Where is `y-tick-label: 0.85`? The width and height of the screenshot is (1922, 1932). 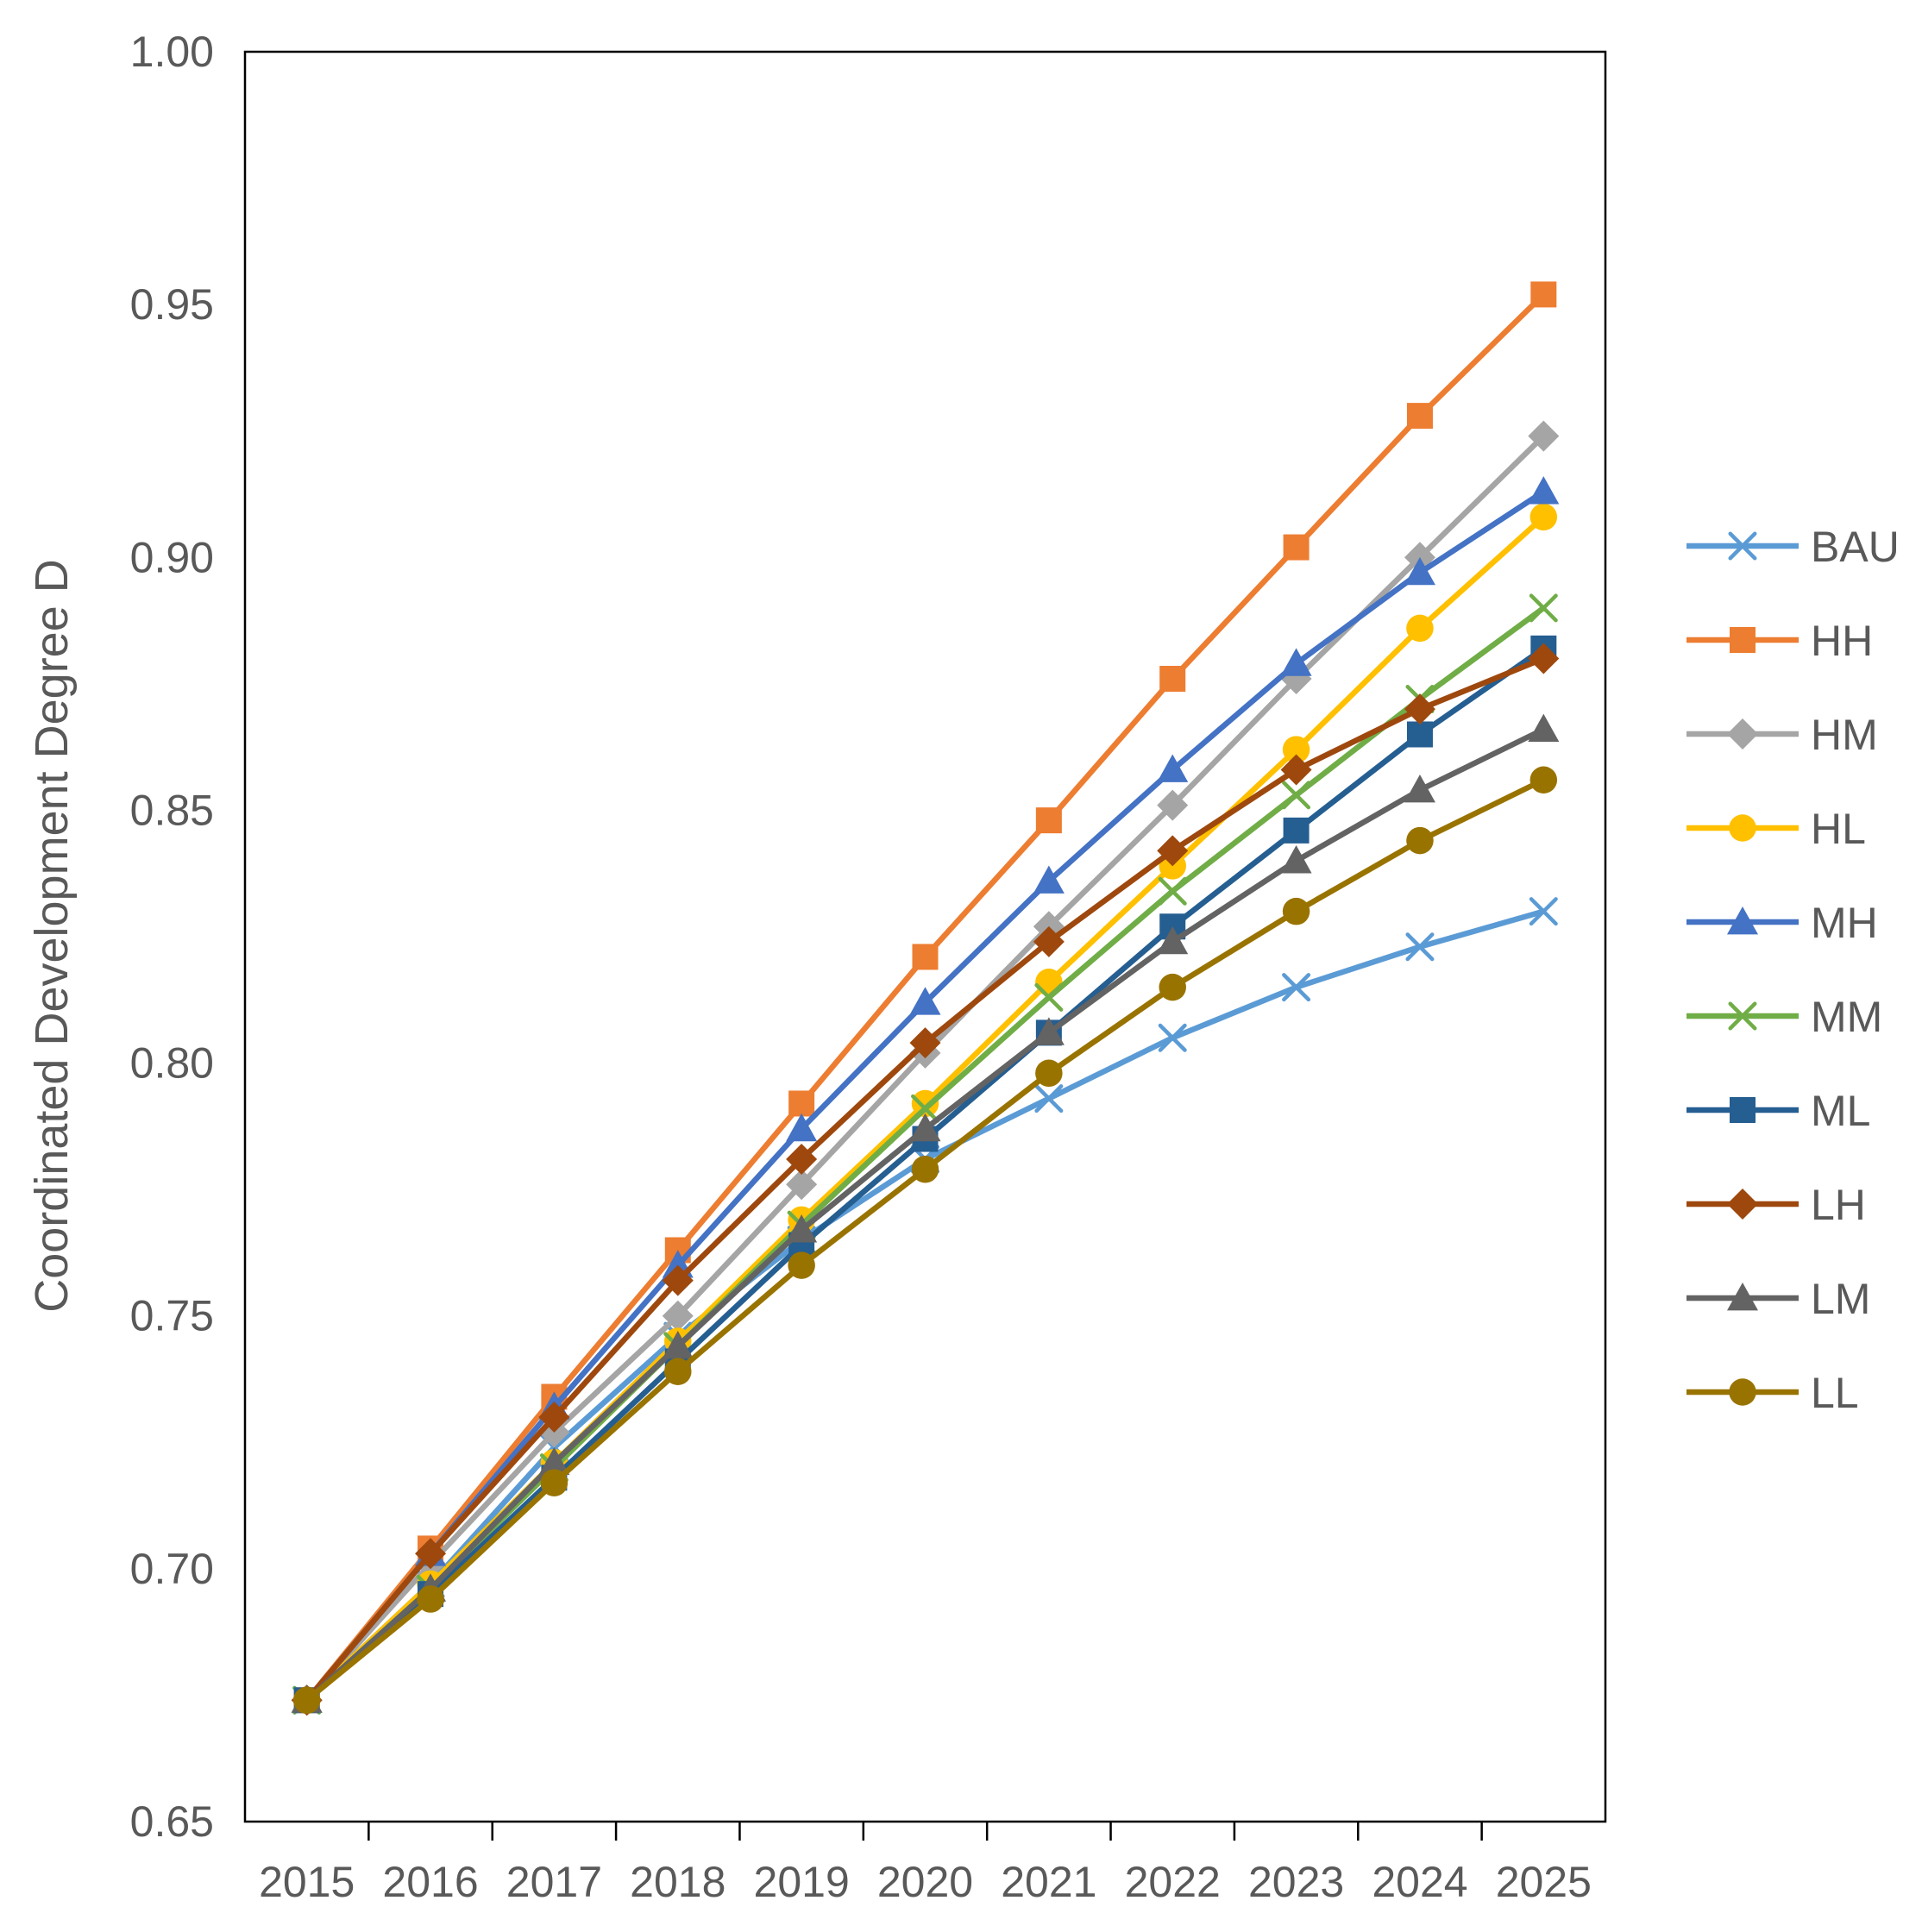 y-tick-label: 0.85 is located at coordinates (172, 810).